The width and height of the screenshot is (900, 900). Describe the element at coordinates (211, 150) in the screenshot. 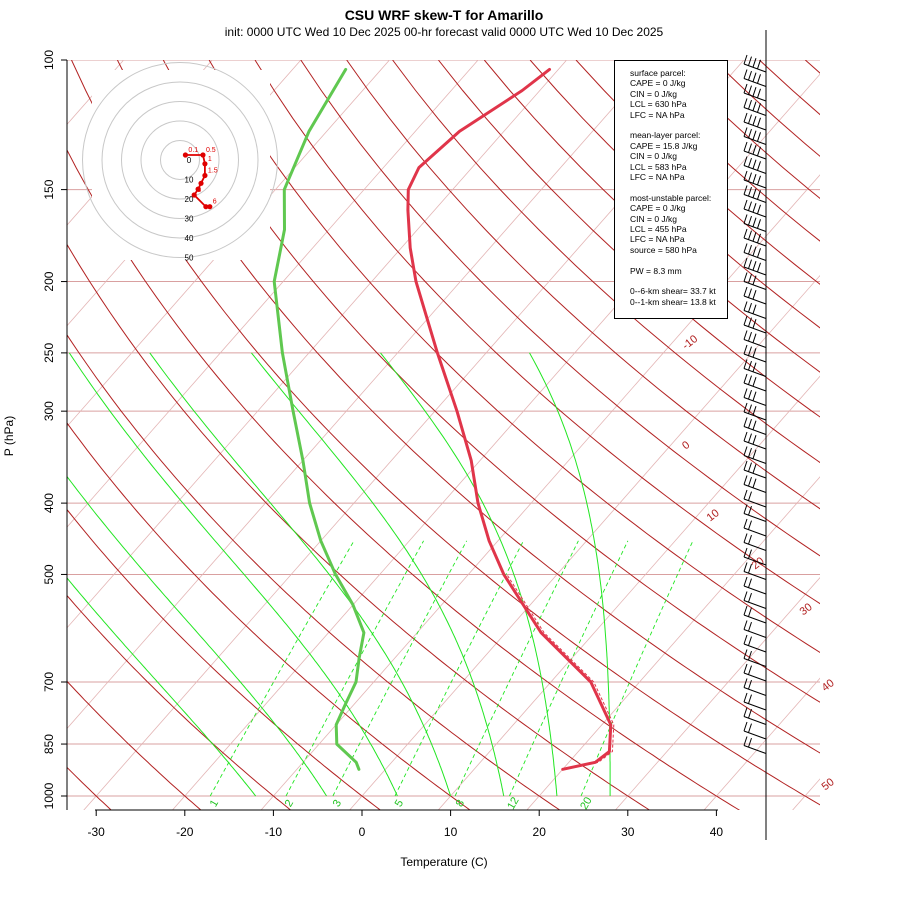

I see `hodograph-point-label: 0.5` at that location.